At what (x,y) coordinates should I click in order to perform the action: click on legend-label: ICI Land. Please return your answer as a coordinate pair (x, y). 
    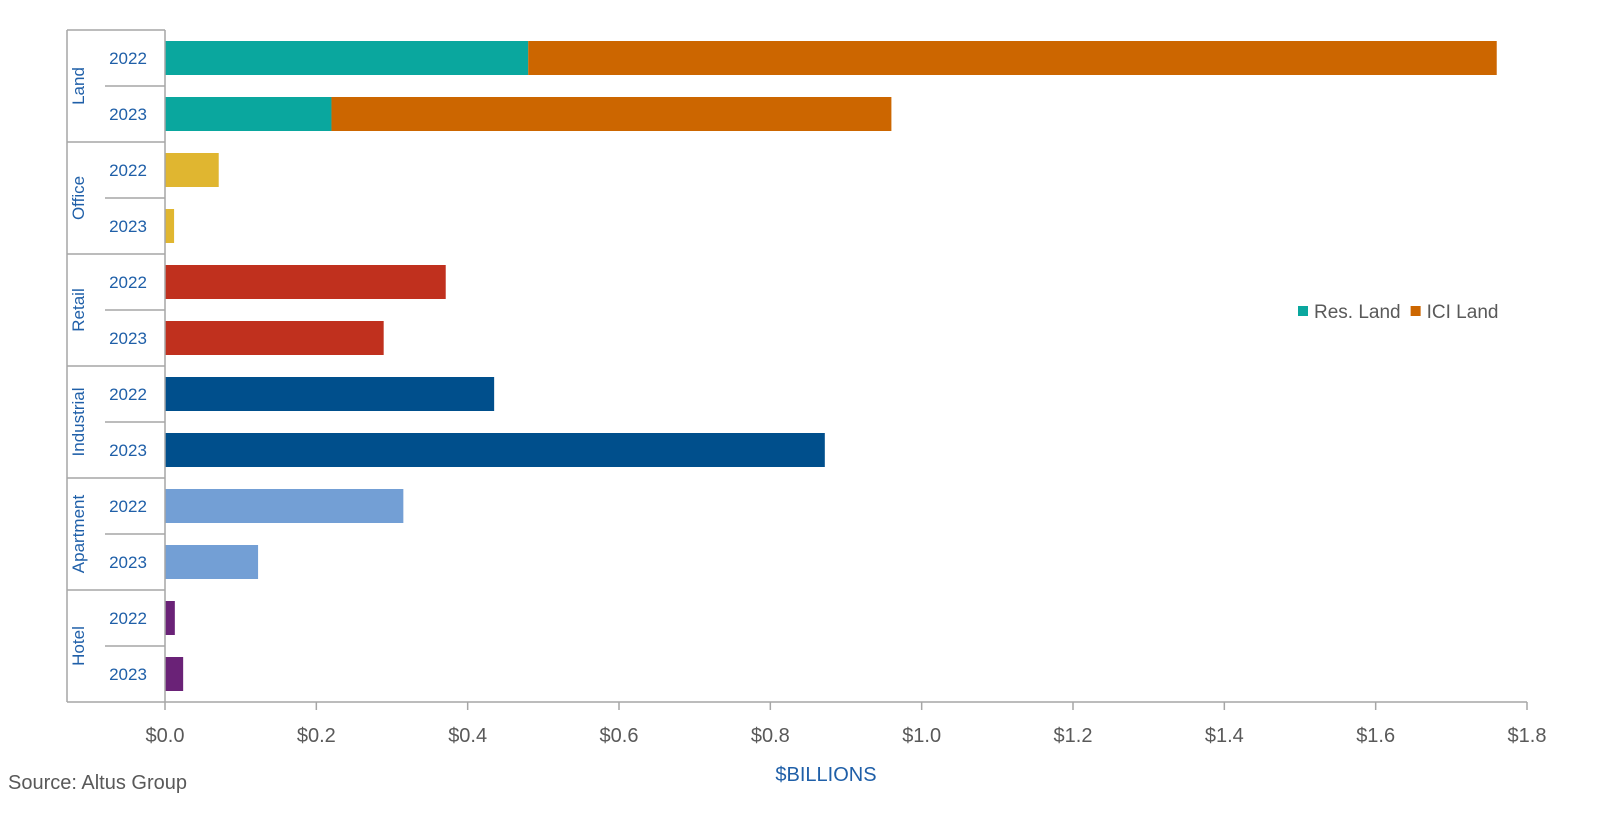
    Looking at the image, I should click on (1463, 312).